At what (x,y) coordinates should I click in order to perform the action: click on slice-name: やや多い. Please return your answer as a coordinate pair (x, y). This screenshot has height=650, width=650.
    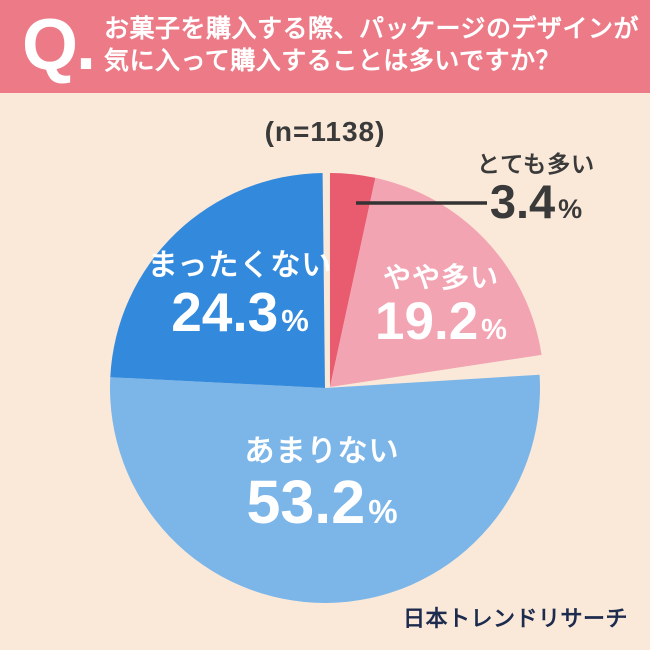
    Looking at the image, I should click on (441, 277).